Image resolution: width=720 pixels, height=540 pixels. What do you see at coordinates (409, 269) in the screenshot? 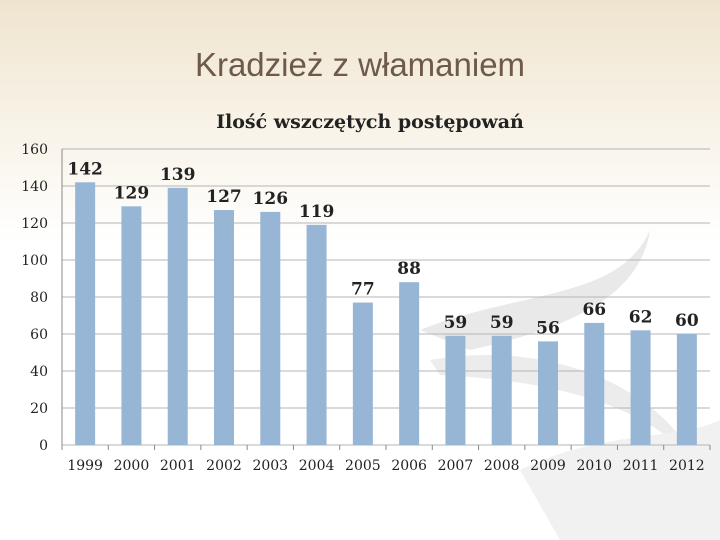
I see `data-label: 88` at bounding box center [409, 269].